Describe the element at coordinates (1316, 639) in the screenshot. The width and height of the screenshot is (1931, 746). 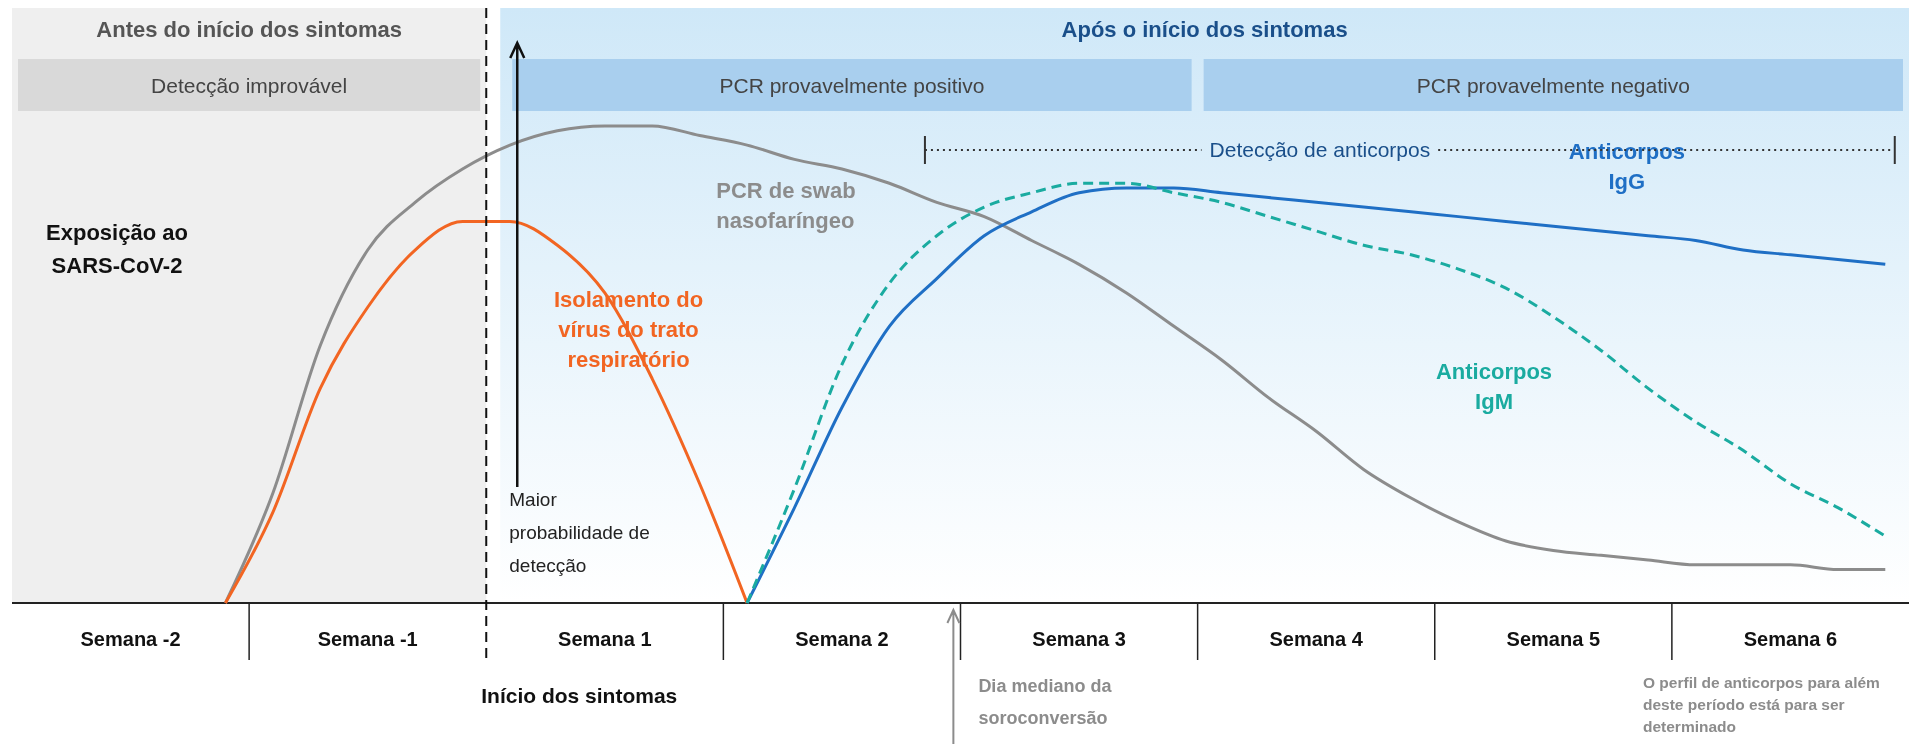
I see `x-tick-label: Semana 4` at that location.